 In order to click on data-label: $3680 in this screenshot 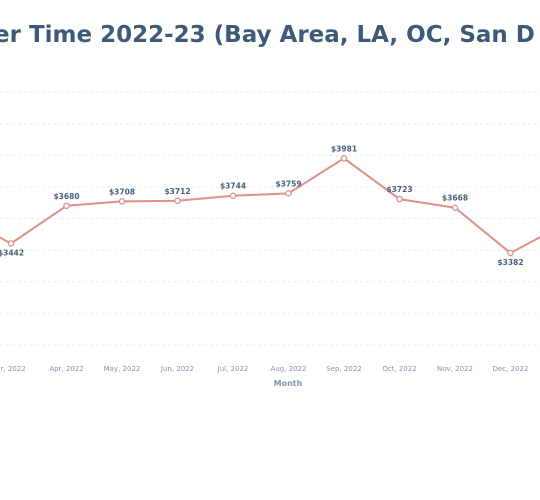, I will do `click(66, 196)`.